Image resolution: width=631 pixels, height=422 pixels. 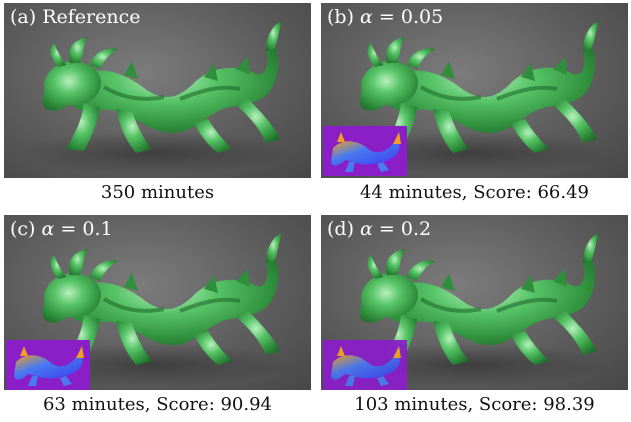 What do you see at coordinates (379, 229) in the screenshot?
I see `panel-label-d: (d) α = 0.2` at bounding box center [379, 229].